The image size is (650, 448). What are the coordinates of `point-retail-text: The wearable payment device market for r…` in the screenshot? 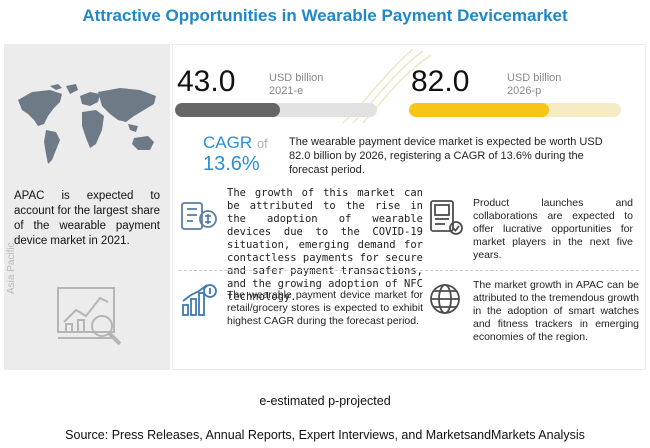 It's located at (325, 308).